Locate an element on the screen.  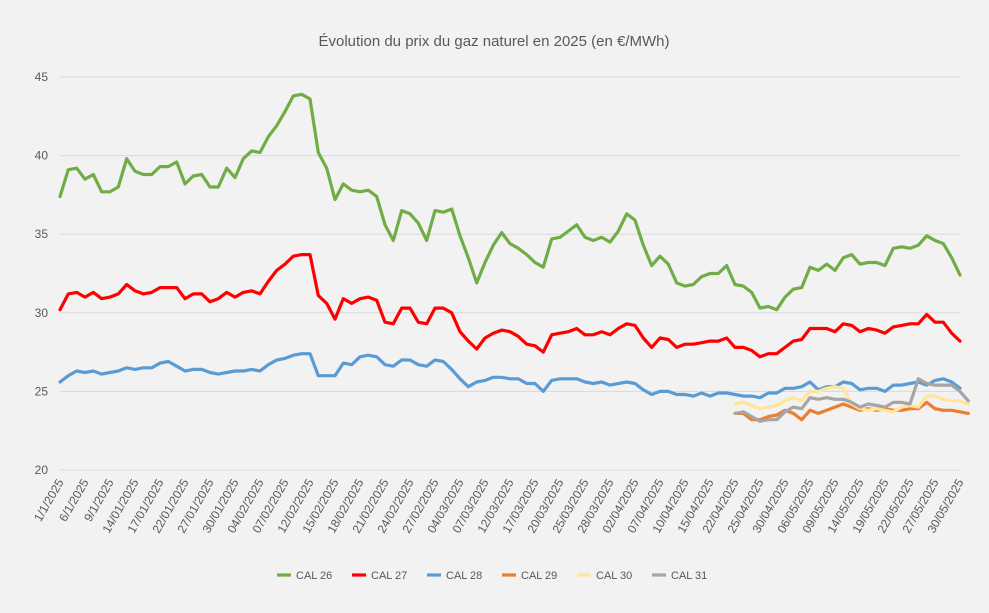
legend: CAL 26 CAL 27 CAL 28 CAL 29 CAL 30 CAL 31 is located at coordinates (492, 576).